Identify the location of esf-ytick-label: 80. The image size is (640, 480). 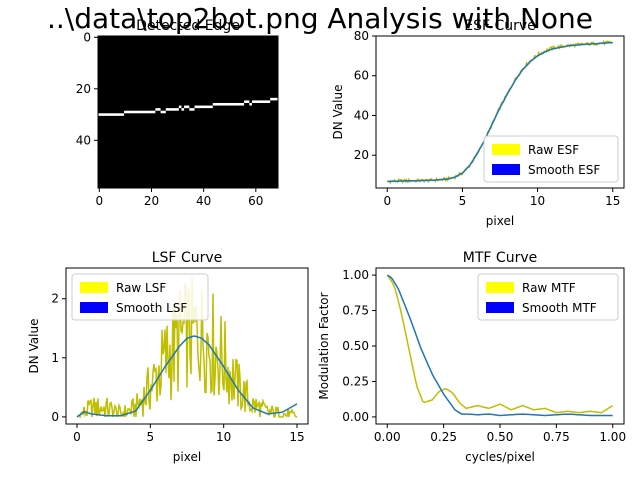
(361, 36).